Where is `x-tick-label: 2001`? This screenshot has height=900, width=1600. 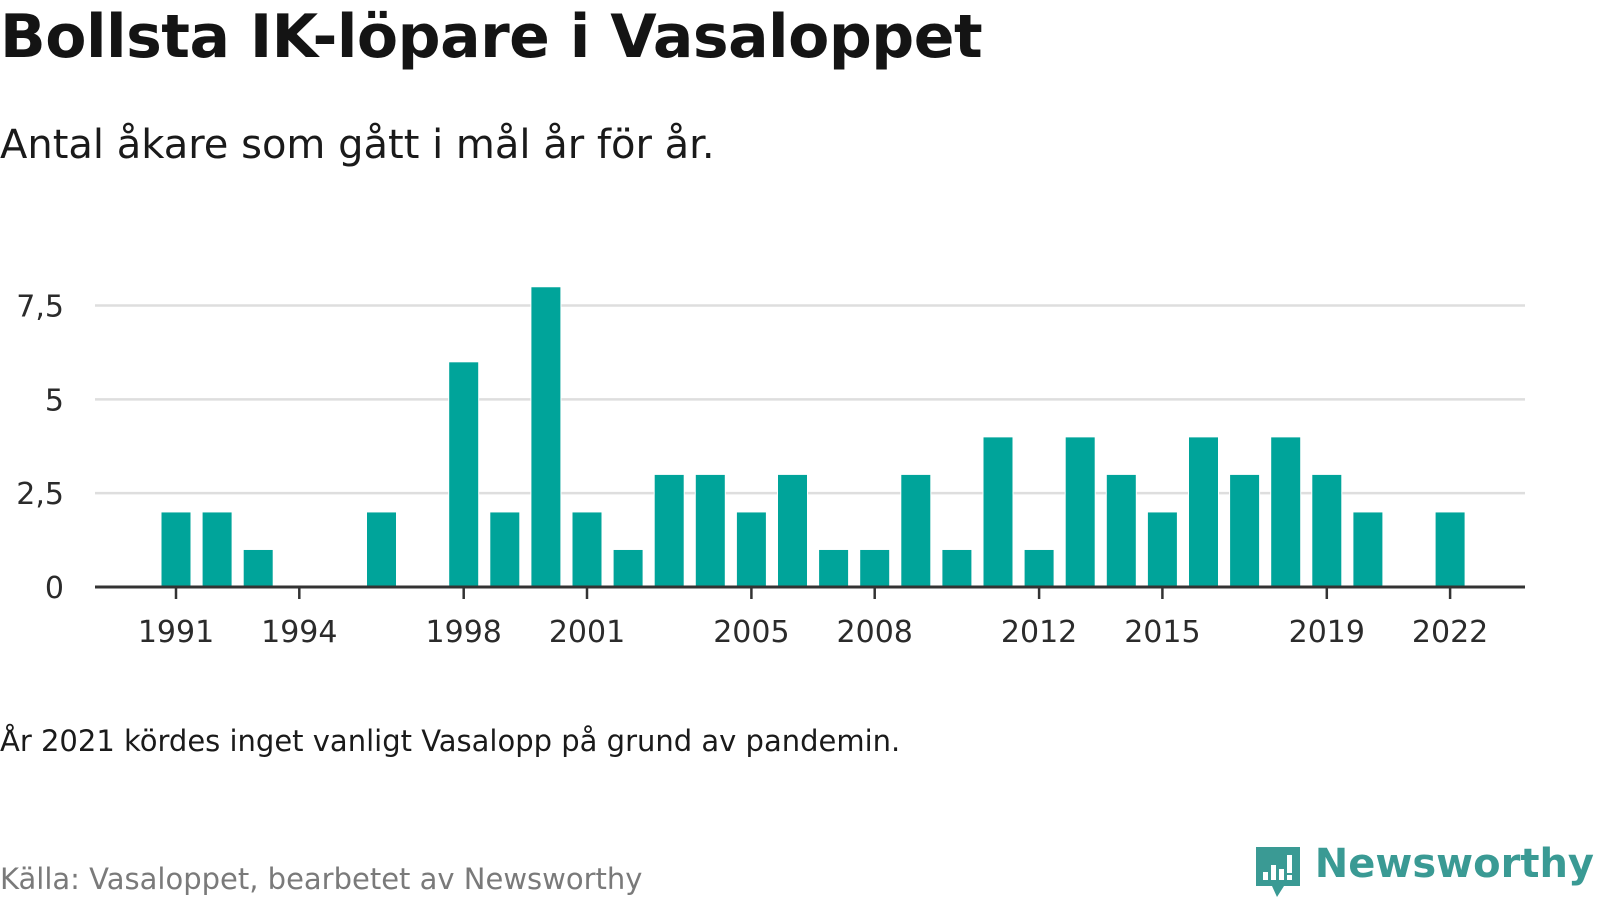 x-tick-label: 2001 is located at coordinates (587, 632).